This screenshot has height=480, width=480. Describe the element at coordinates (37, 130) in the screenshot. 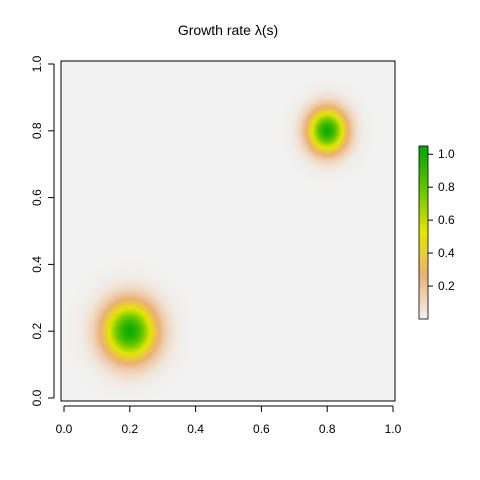

I see `y-tick-label: 0.8` at that location.